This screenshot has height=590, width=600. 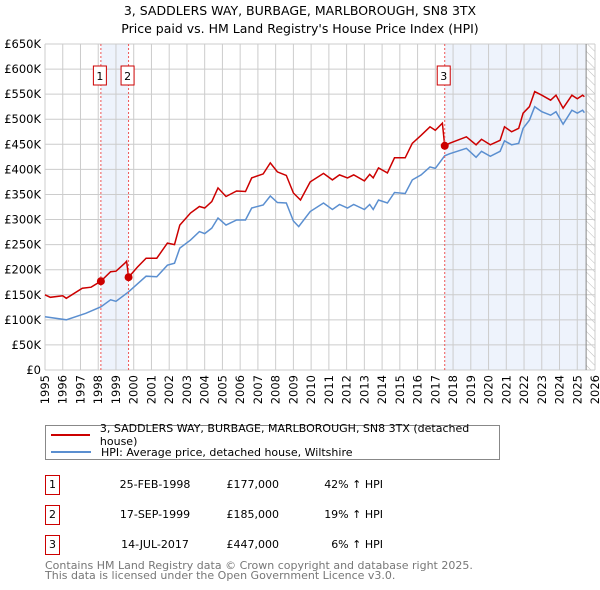 What do you see at coordinates (253, 514) in the screenshot?
I see `transaction-price: £185,000` at bounding box center [253, 514].